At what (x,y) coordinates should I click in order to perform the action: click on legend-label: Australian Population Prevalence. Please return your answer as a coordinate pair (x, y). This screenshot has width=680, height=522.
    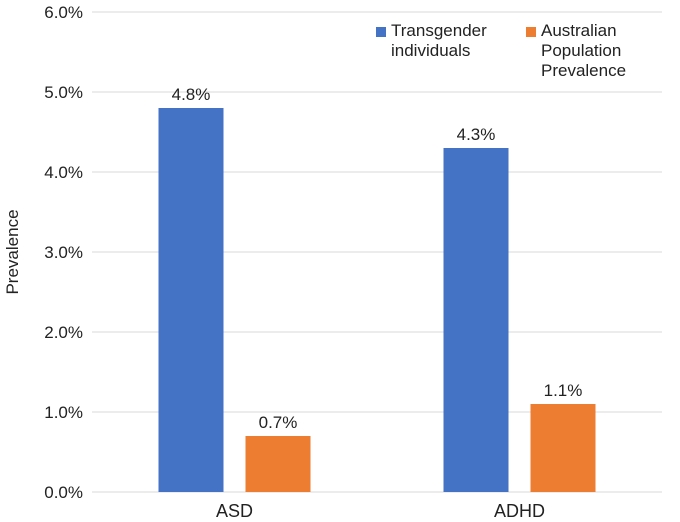
    Looking at the image, I should click on (583, 50).